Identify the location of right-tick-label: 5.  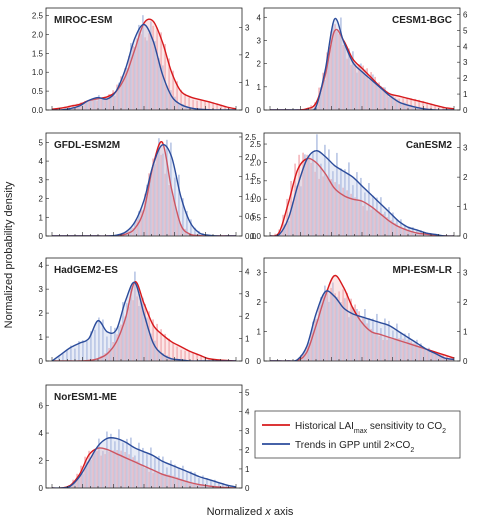
(465, 30).